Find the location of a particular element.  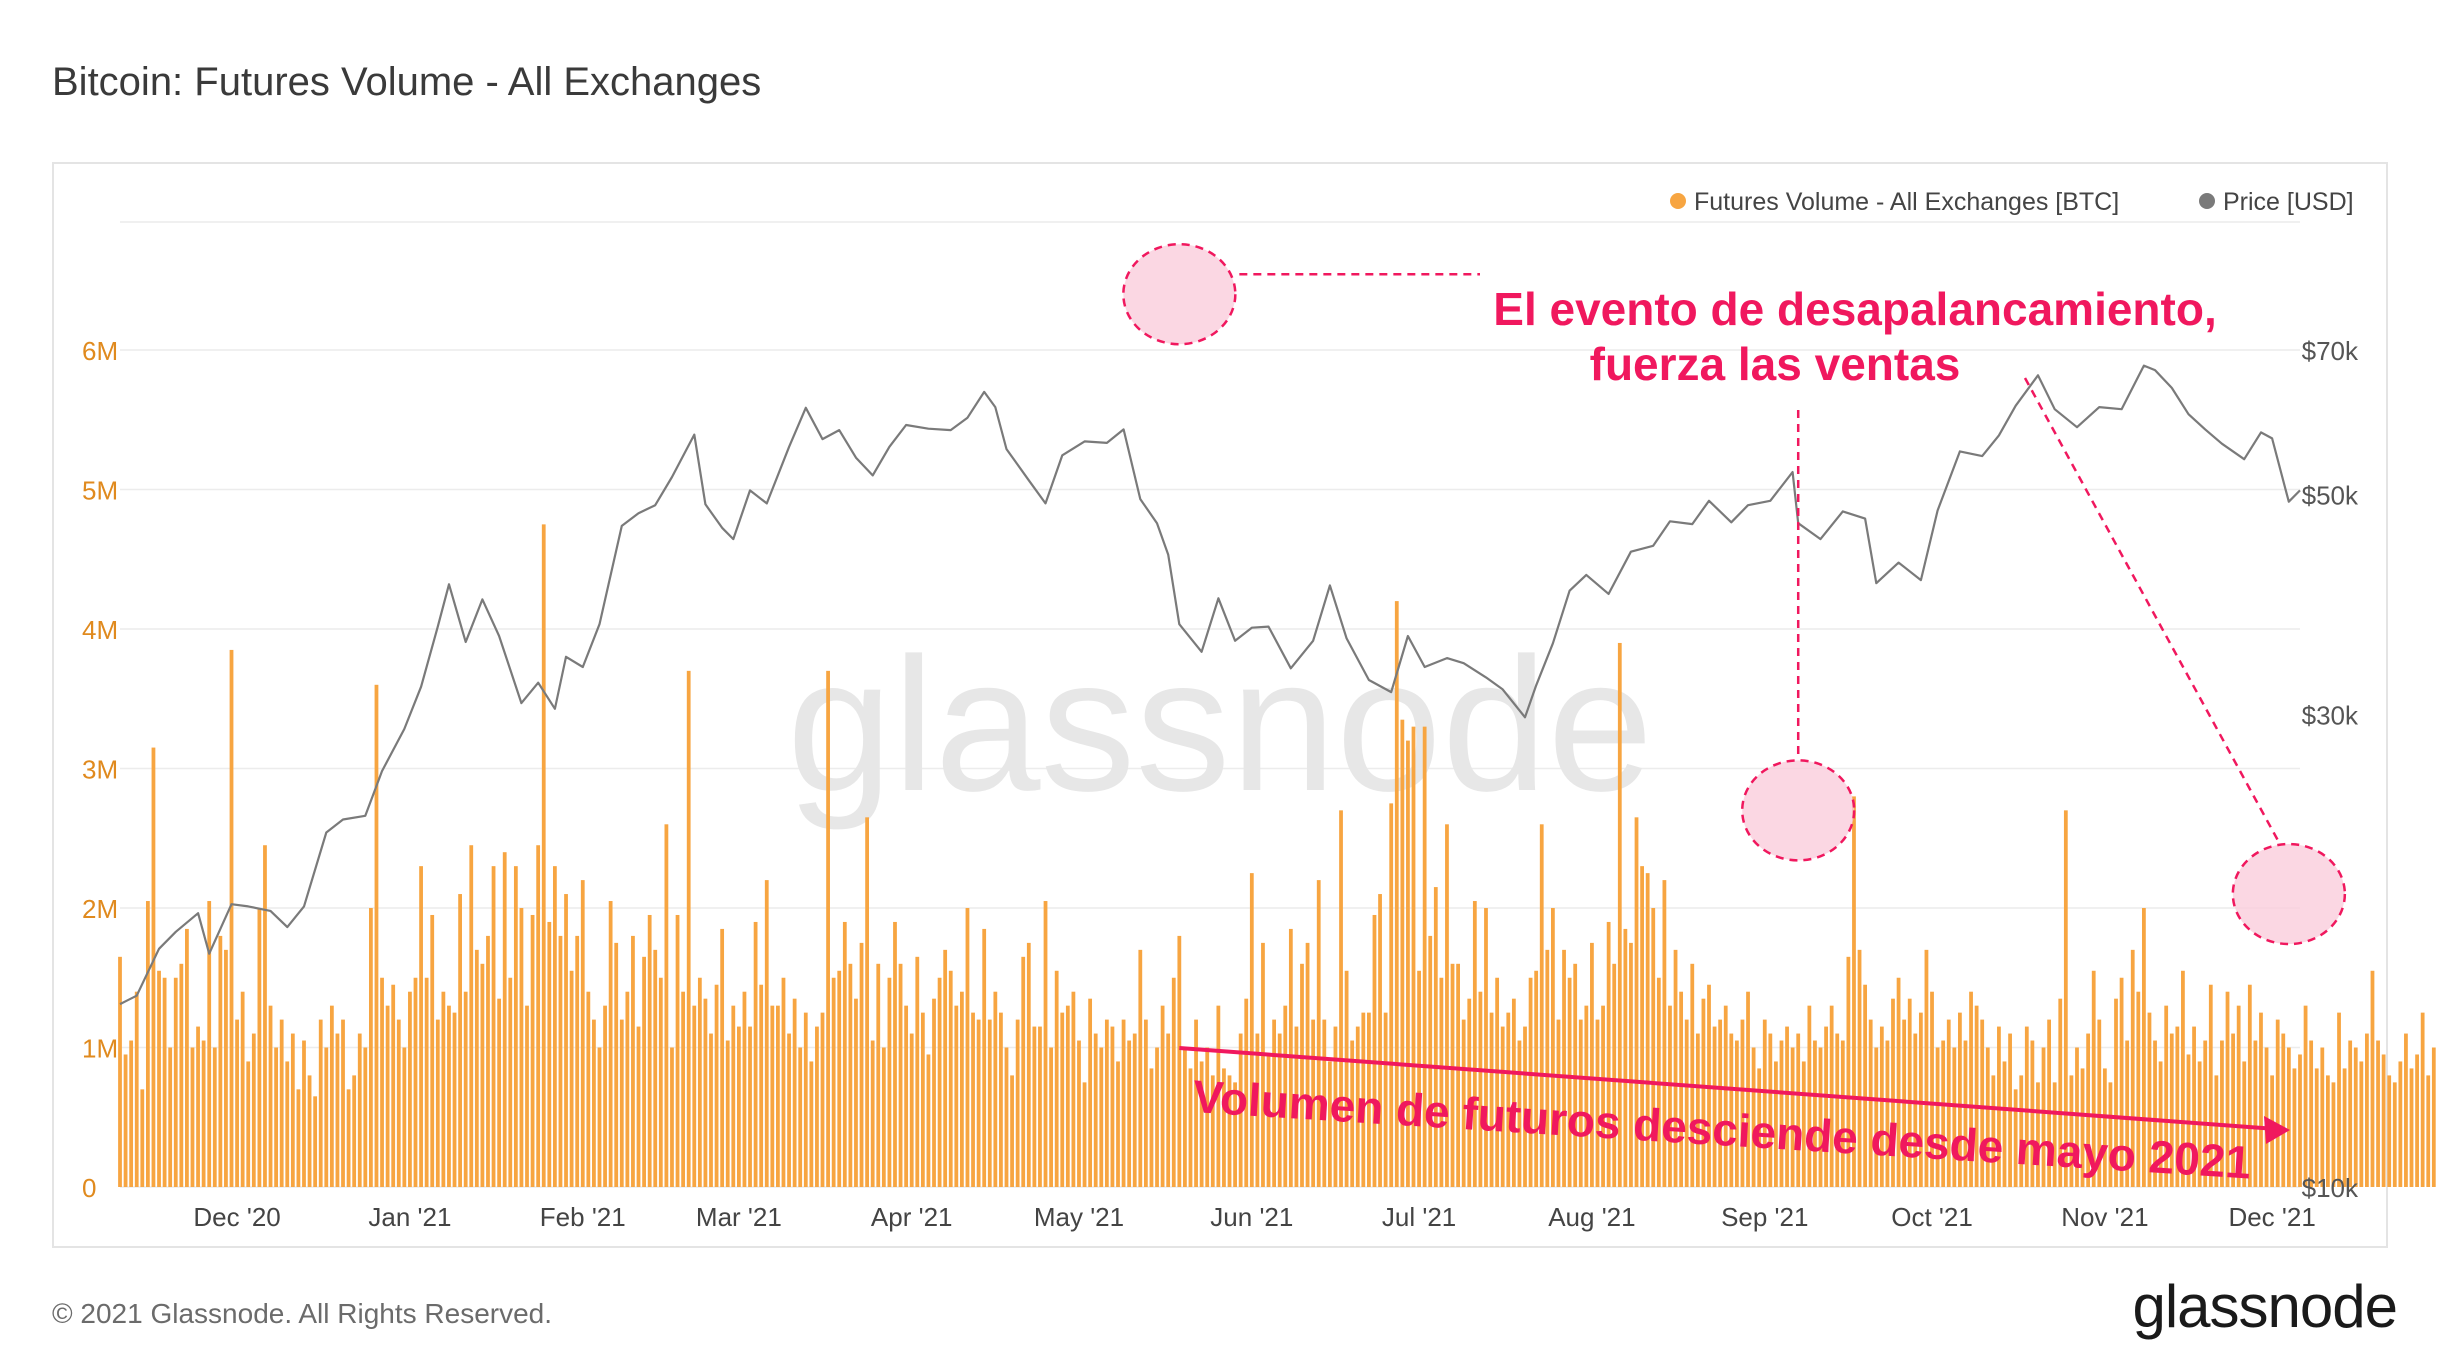

legend-marker-volume is located at coordinates (1678, 201).